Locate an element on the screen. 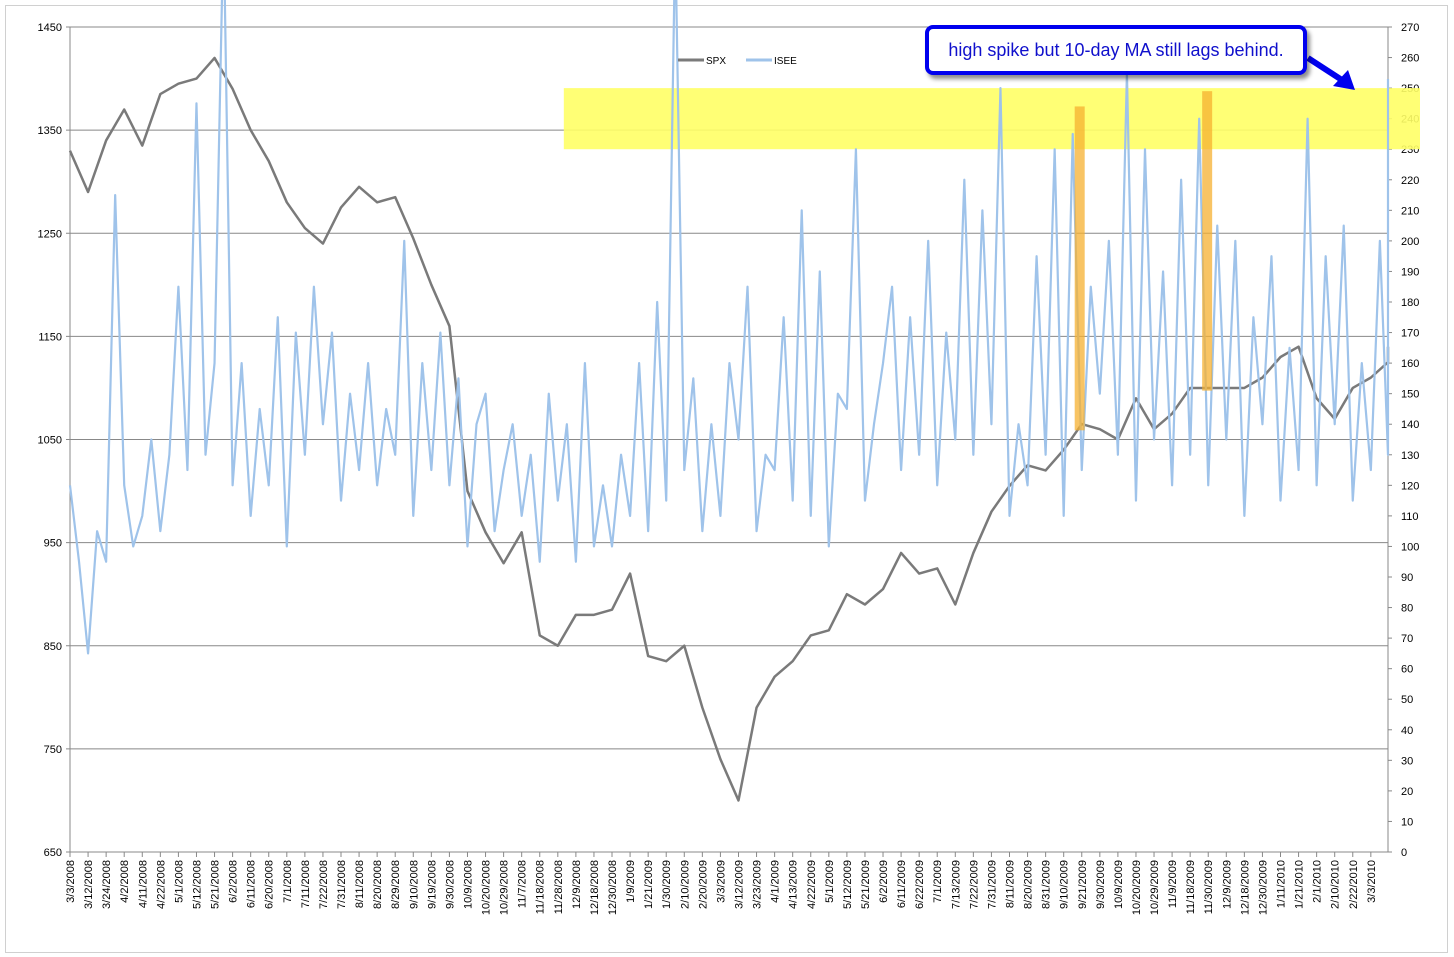 The width and height of the screenshot is (1454, 957). x-tick-label: 8/20/2008 is located at coordinates (378, 884).